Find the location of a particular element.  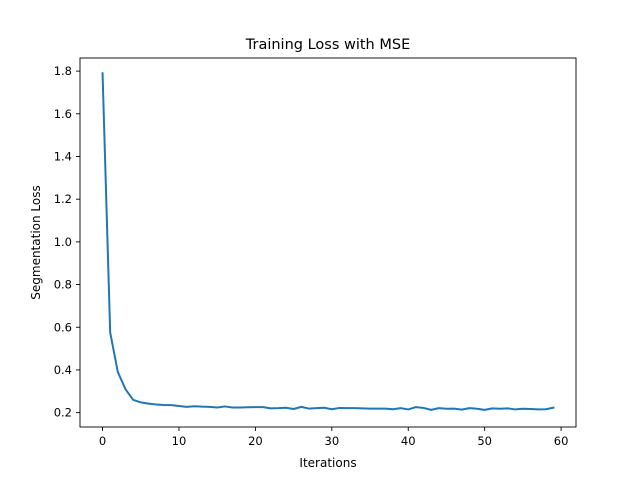

x-tick-label: 30 is located at coordinates (332, 441).